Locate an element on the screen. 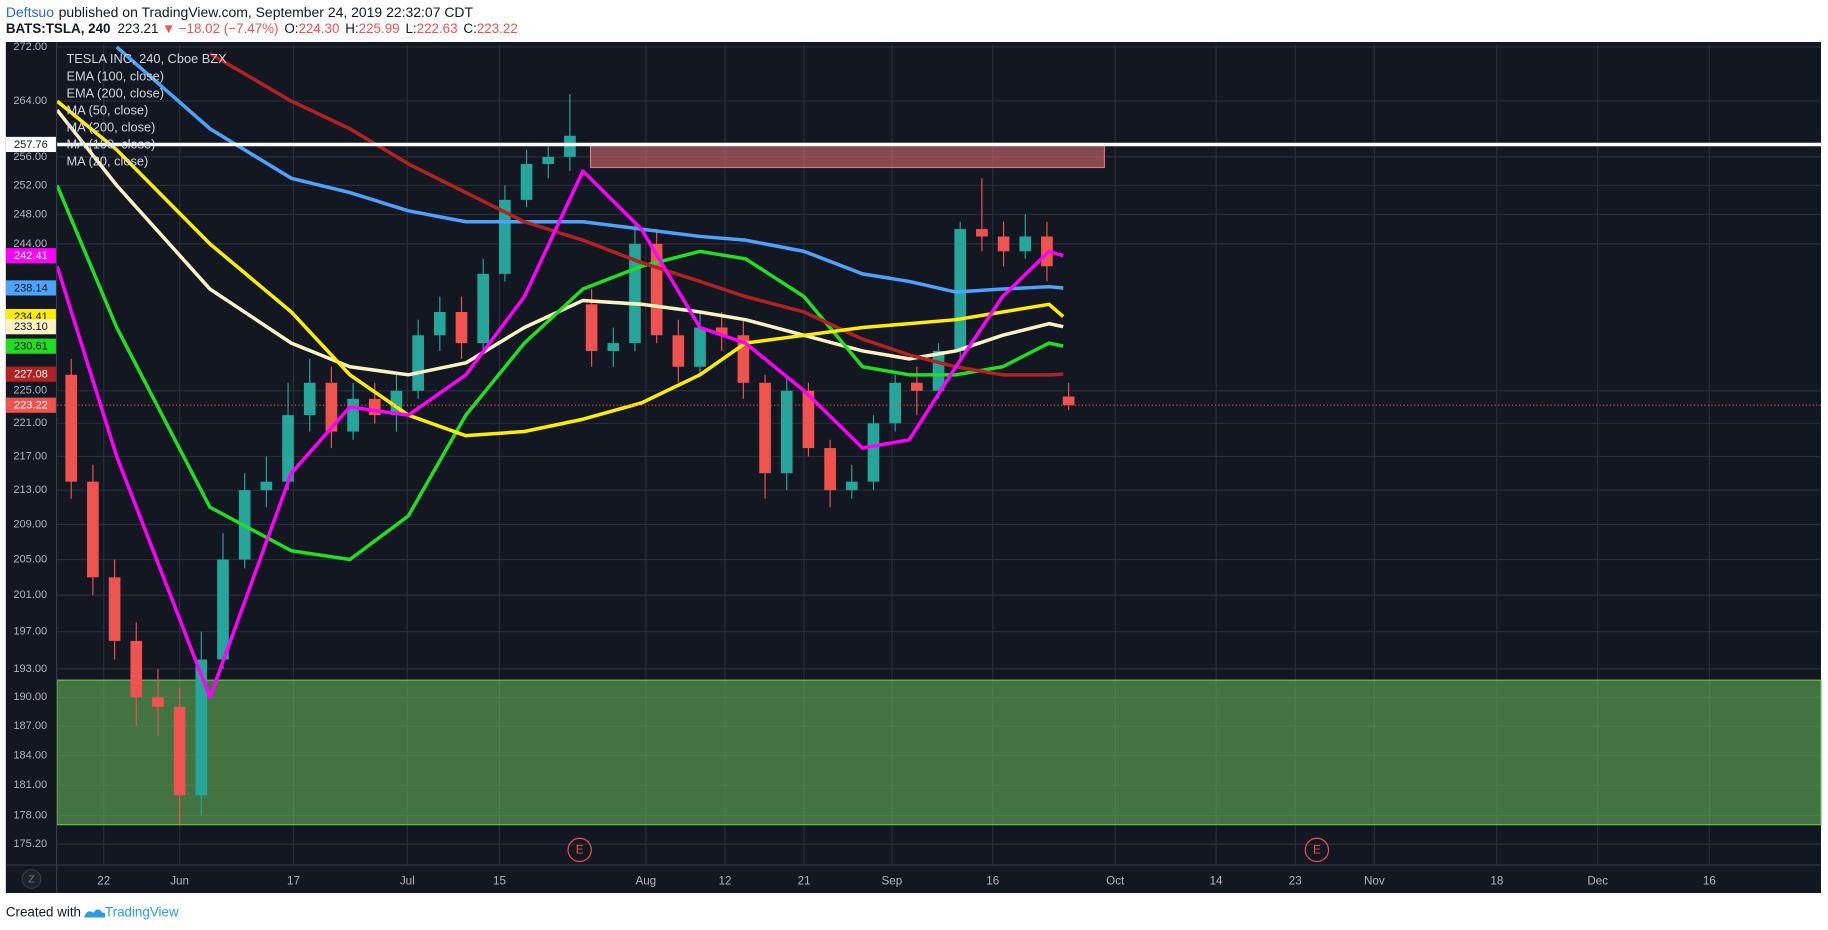 This screenshot has height=930, width=1828. down-arrow: ▼ is located at coordinates (168, 28).